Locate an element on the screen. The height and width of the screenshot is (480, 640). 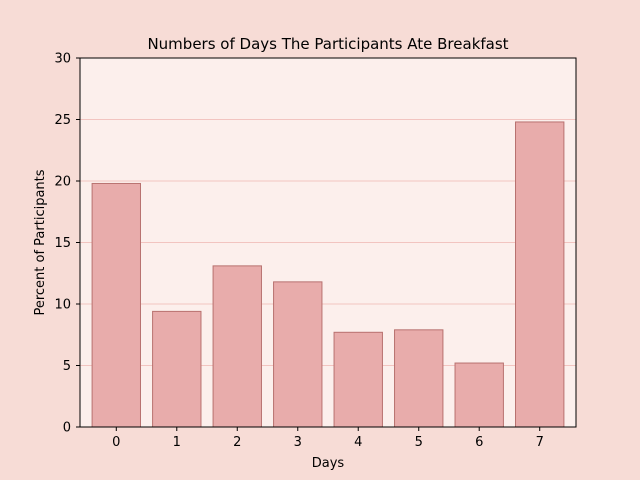
y-tick-label: 25 is located at coordinates (62, 120).